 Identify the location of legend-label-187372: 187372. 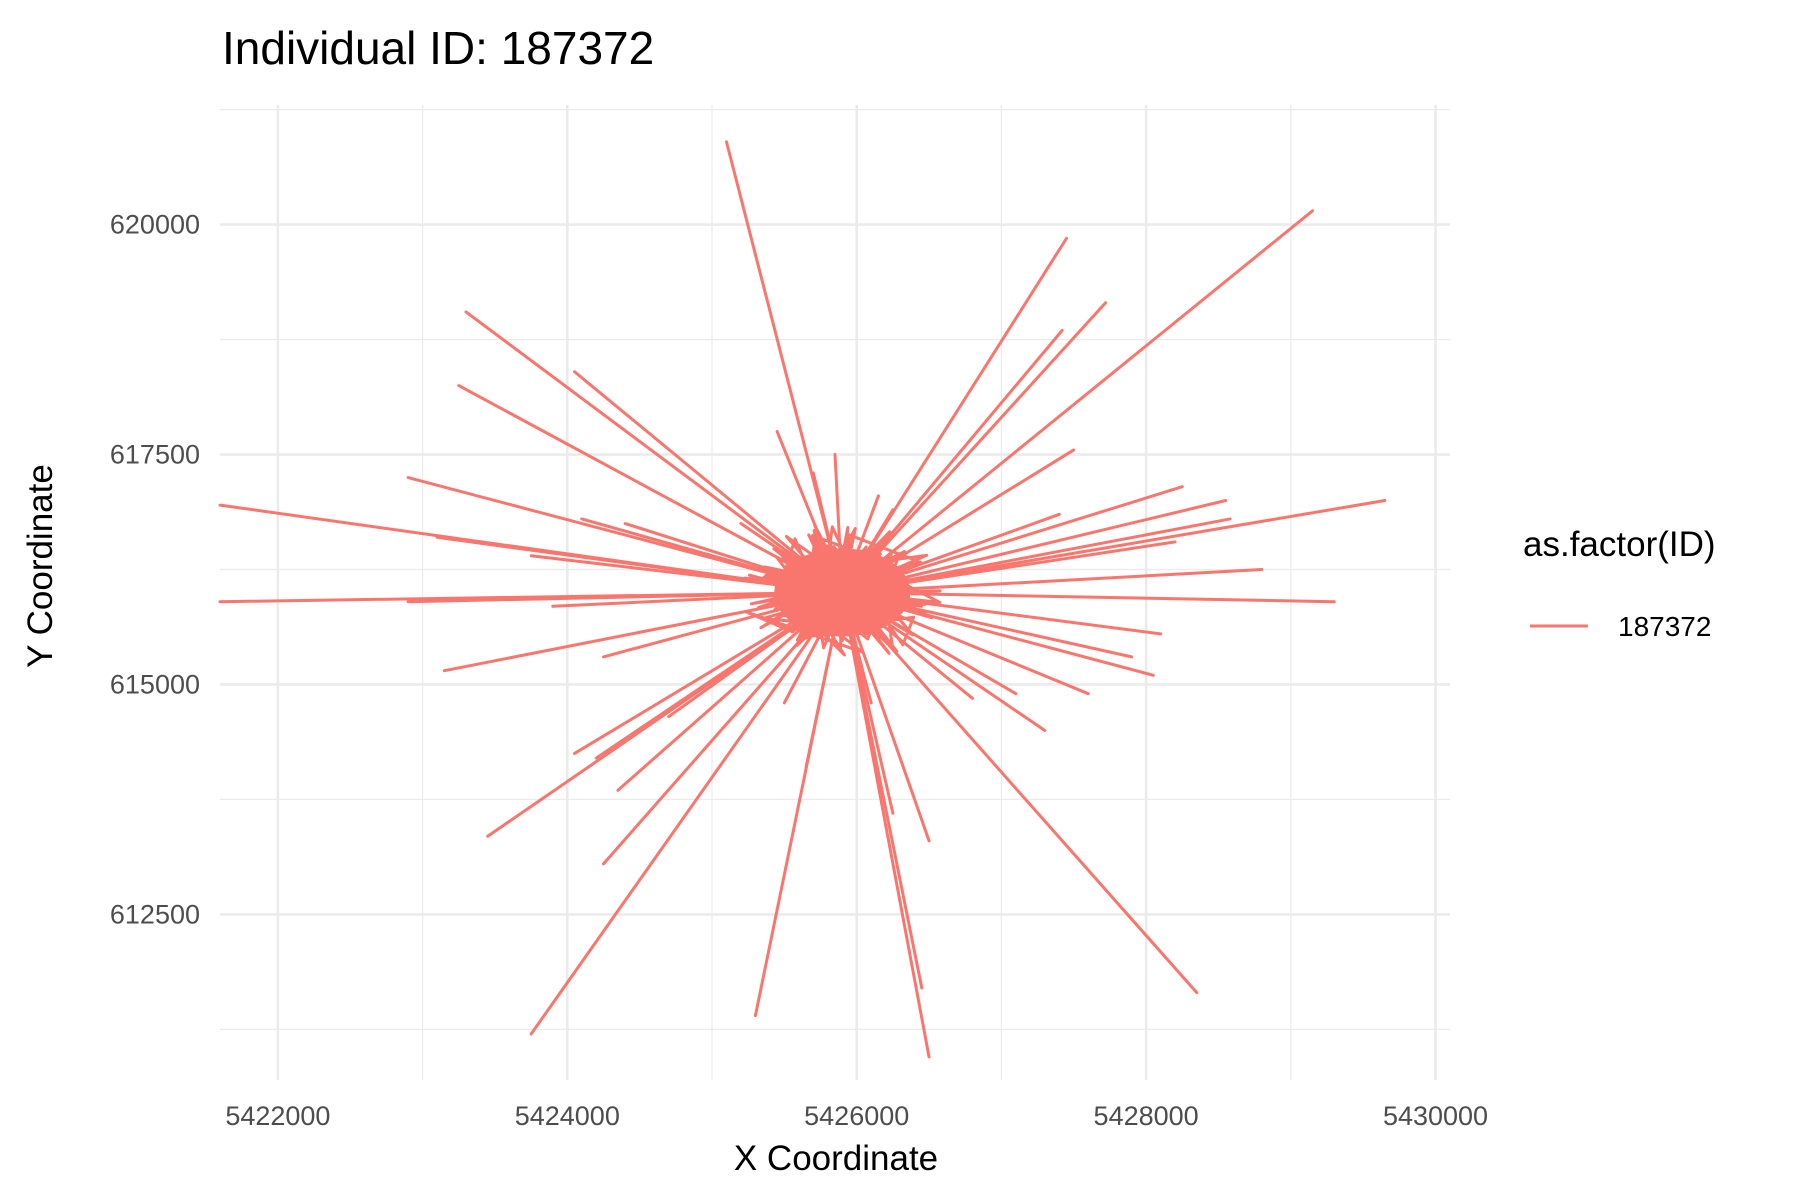
(1664, 626).